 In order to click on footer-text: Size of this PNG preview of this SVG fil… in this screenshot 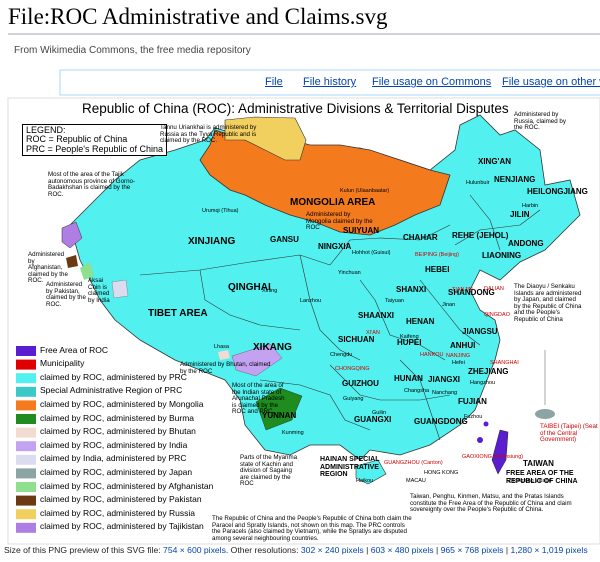, I will do `click(82, 550)`.